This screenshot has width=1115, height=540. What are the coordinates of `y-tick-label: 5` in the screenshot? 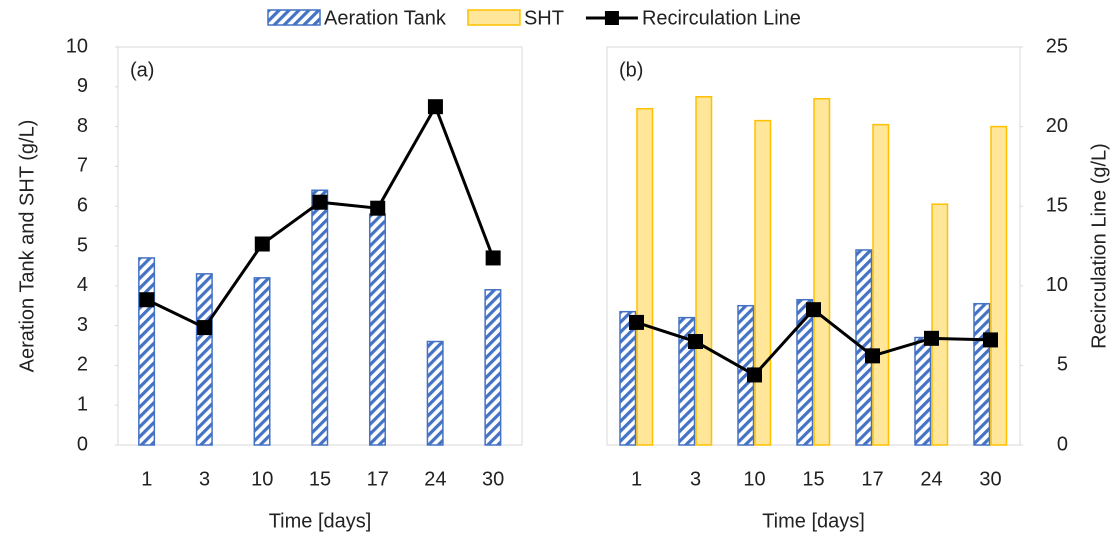 It's located at (82, 245).